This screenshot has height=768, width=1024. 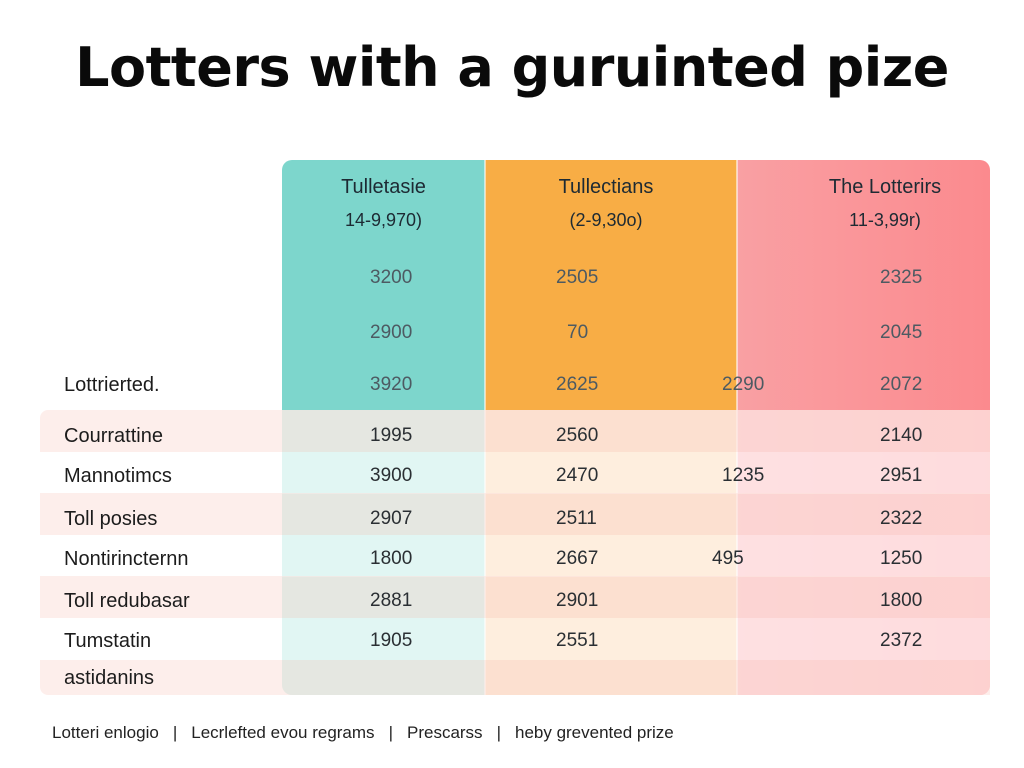 I want to click on row-label: Lottrierted., so click(x=112, y=385).